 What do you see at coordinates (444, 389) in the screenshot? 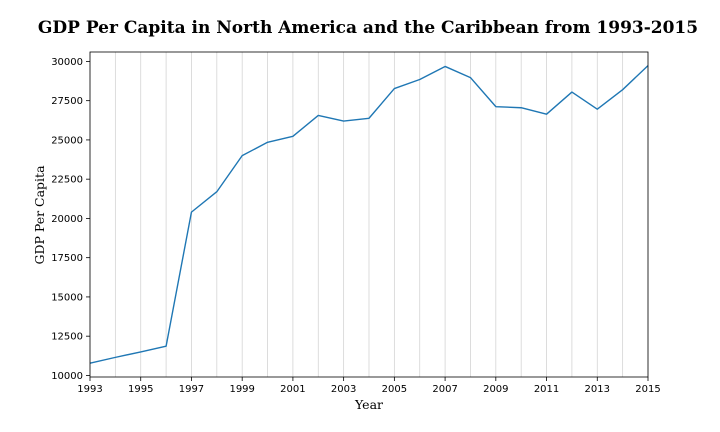
I see `x-tick-label-2007: 2007` at bounding box center [444, 389].